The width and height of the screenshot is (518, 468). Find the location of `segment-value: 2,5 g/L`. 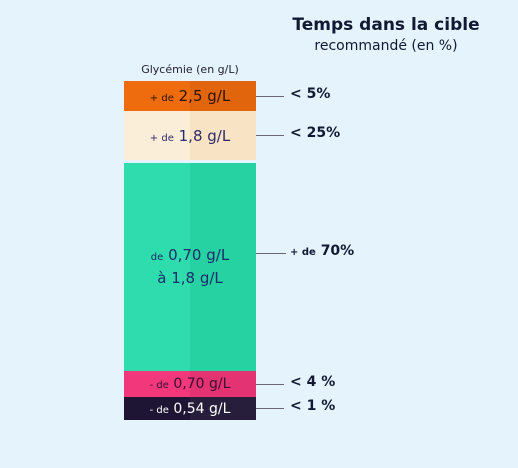

segment-value: 2,5 g/L is located at coordinates (204, 96).